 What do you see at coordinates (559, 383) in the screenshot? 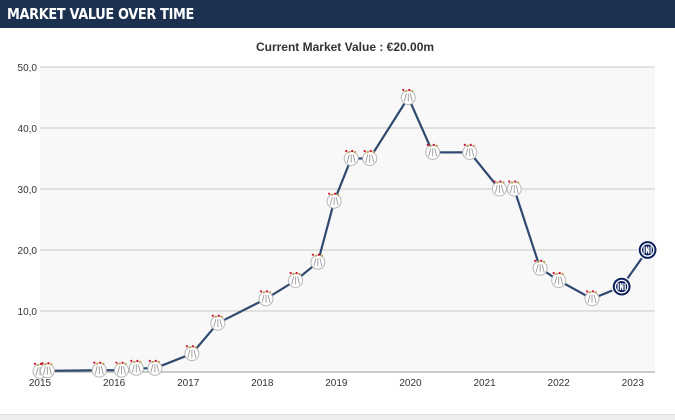
I see `x-tick-label: 2022` at bounding box center [559, 383].